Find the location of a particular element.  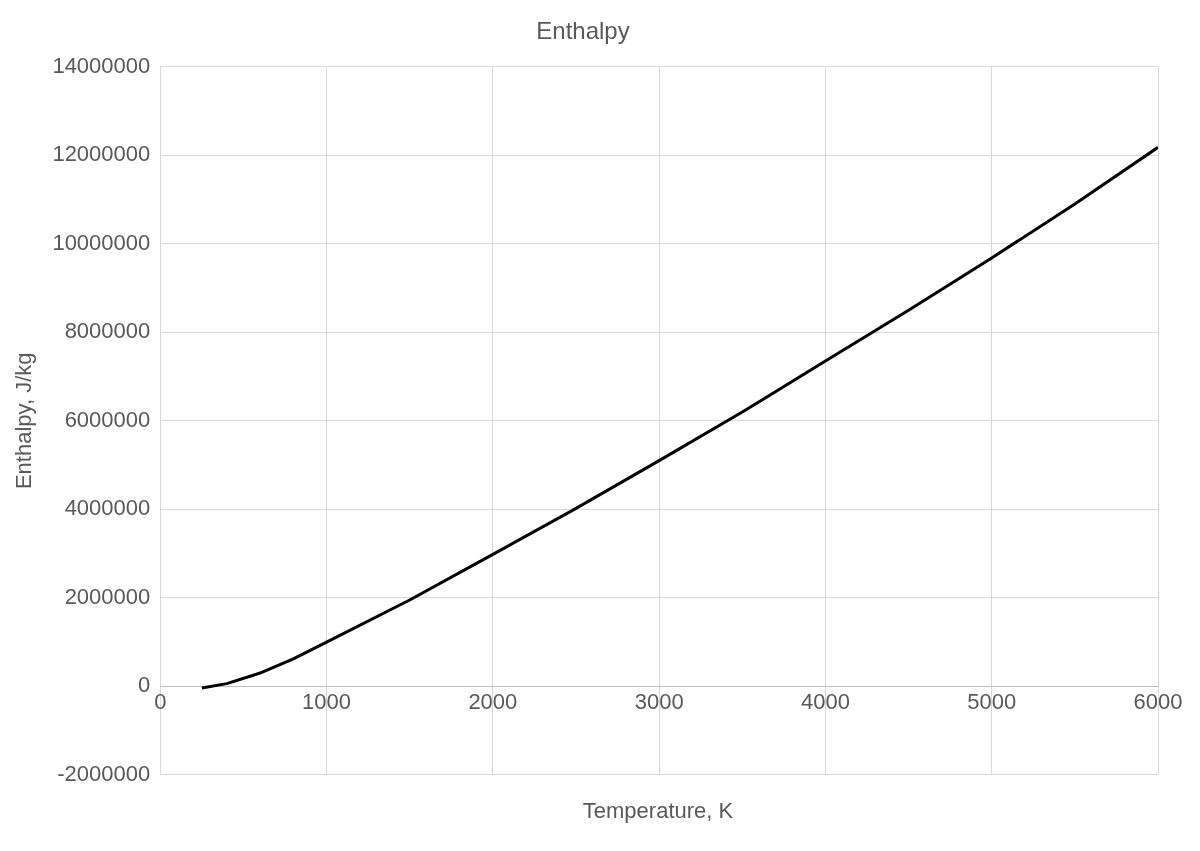

y-tick-label: 4000000 is located at coordinates (107, 508).